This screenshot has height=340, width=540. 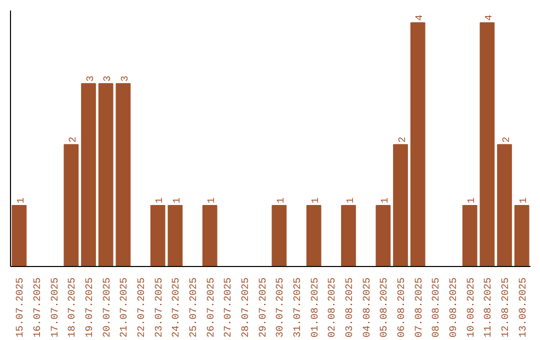 I want to click on x-tick-label: 19.07.2025, so click(x=90, y=307).